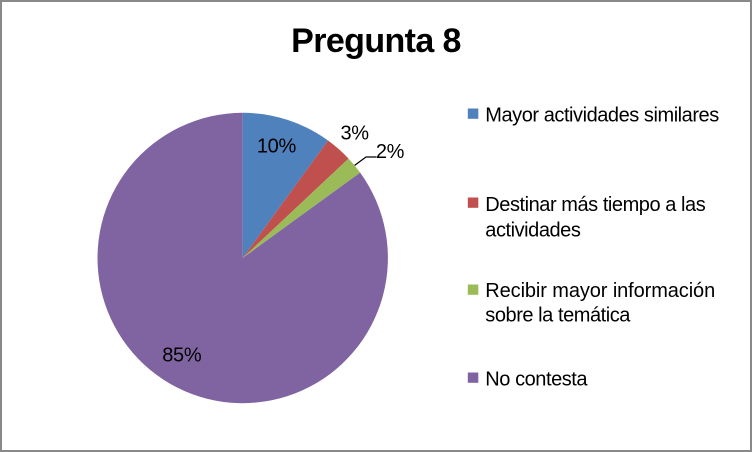 Image resolution: width=754 pixels, height=452 pixels. I want to click on svg-text: No contesta, so click(536, 379).